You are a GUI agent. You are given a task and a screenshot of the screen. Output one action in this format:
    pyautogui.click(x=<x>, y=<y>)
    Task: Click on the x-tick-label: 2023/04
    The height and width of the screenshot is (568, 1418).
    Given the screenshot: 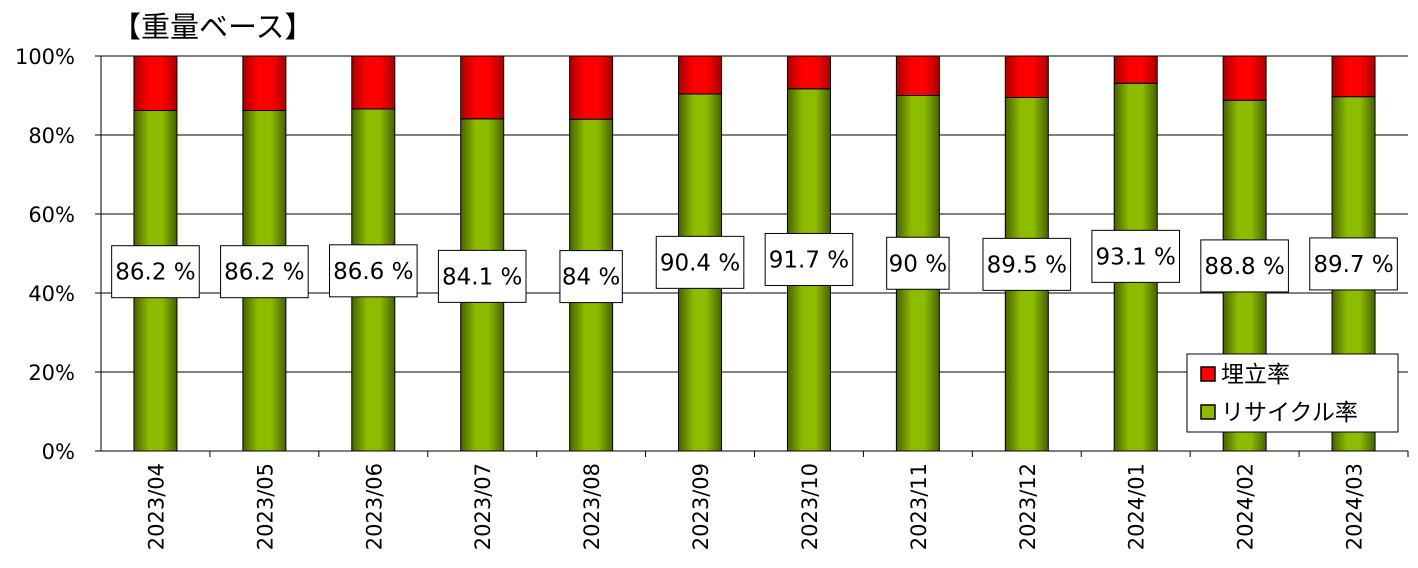 What is the action you would take?
    pyautogui.click(x=156, y=506)
    